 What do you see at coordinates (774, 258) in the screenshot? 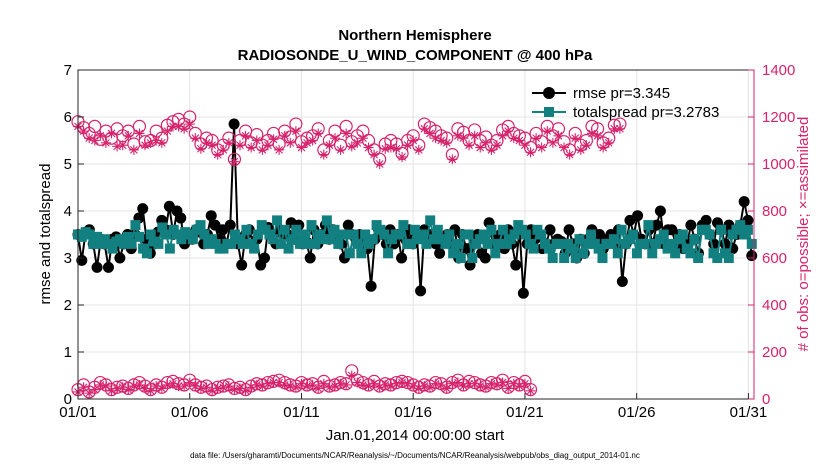
I see `y2-tick-label: 600` at bounding box center [774, 258].